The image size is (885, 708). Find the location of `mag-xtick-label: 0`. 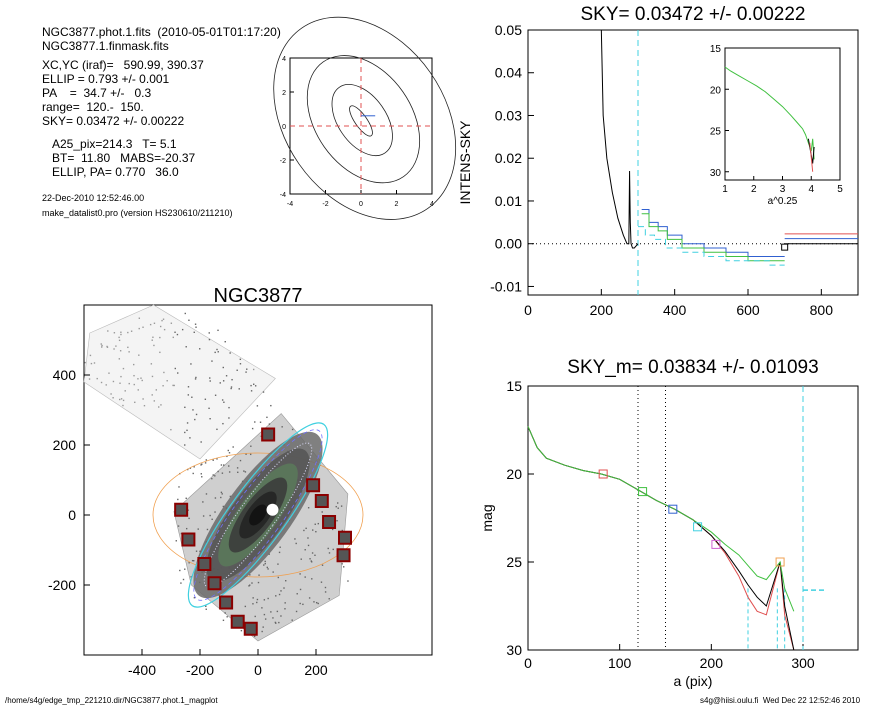

mag-xtick-label: 0 is located at coordinates (528, 663).